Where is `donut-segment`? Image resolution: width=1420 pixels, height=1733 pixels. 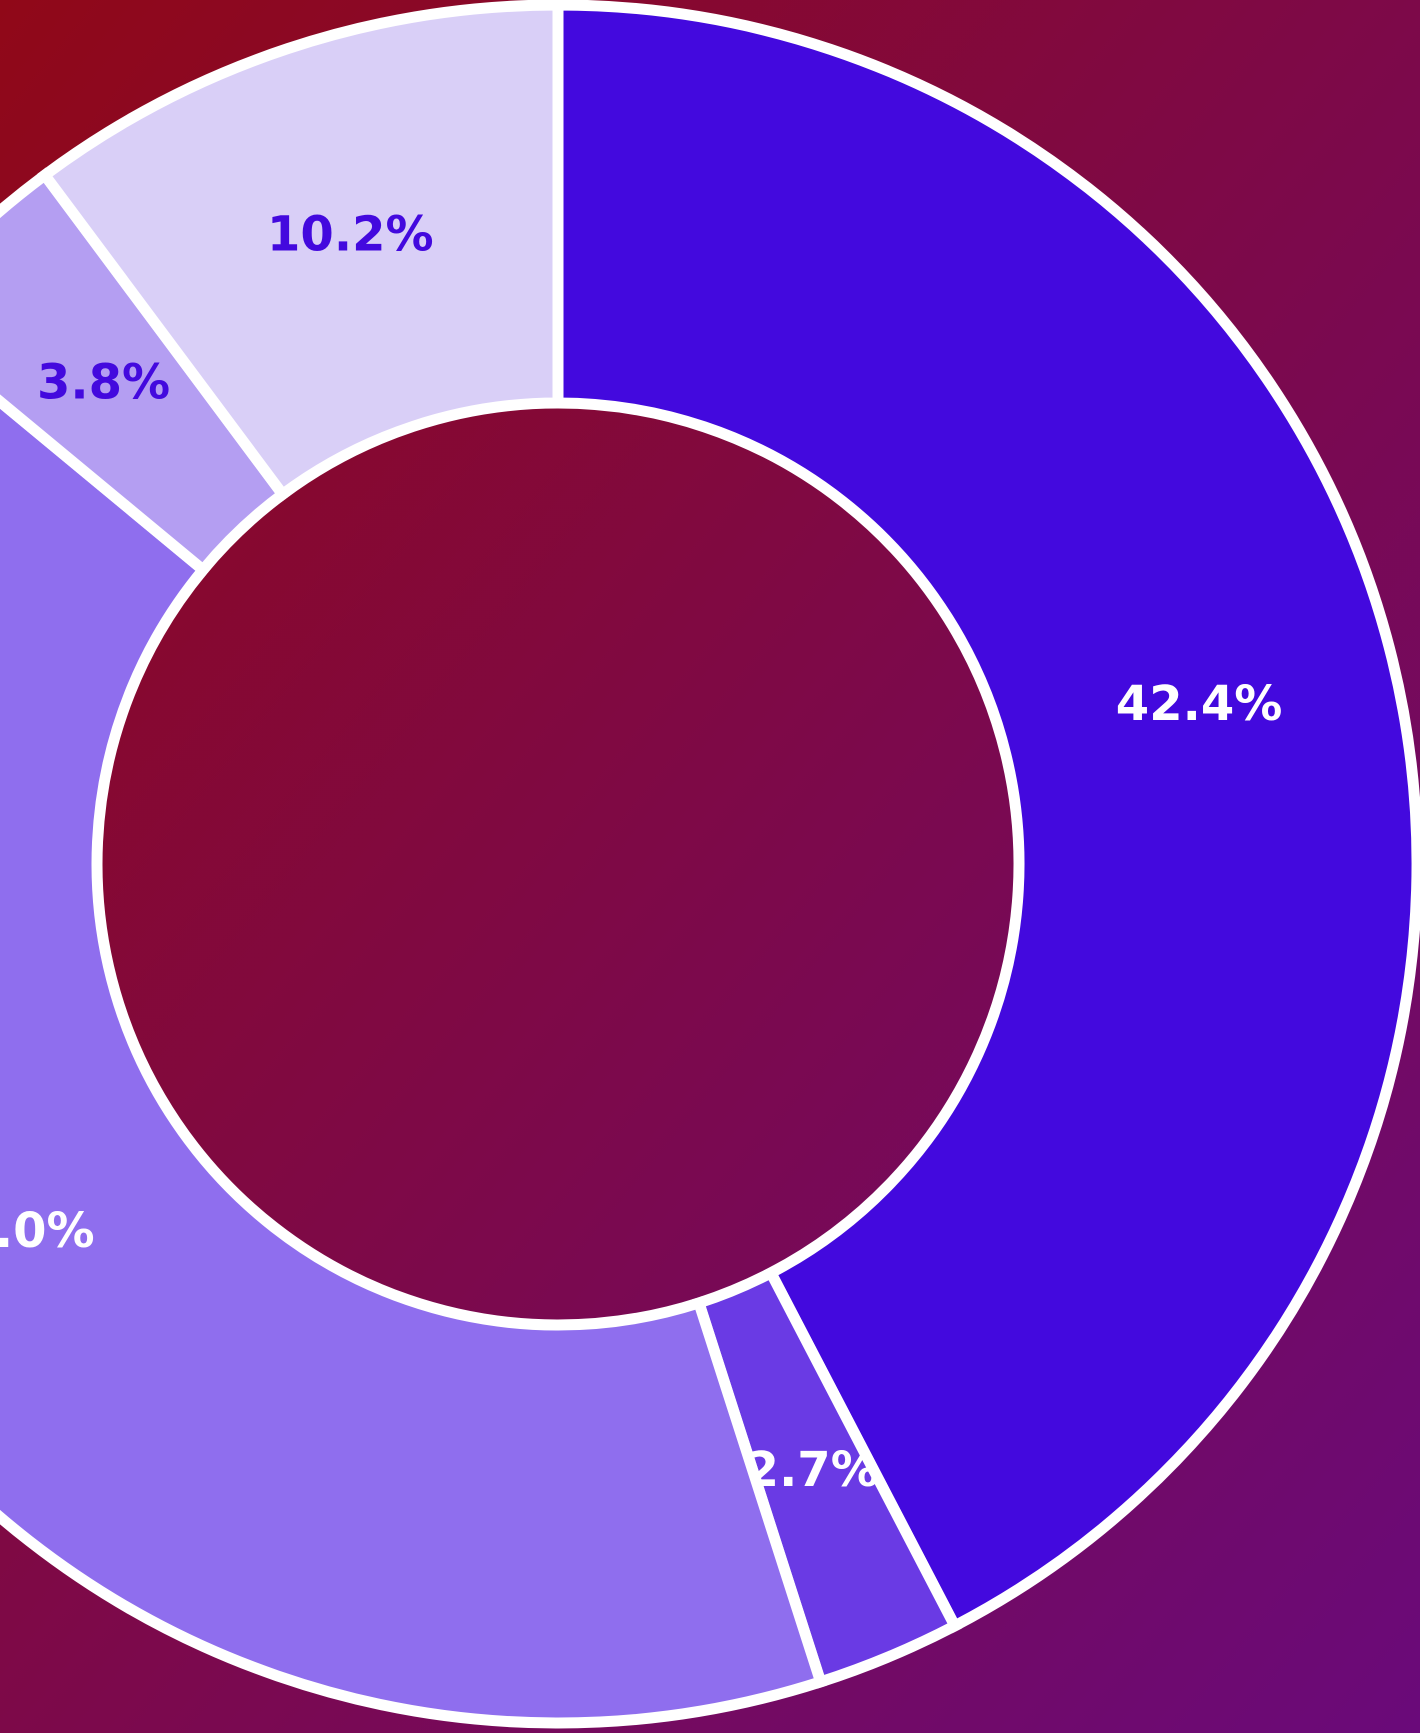
donut-segment is located at coordinates (300, 251).